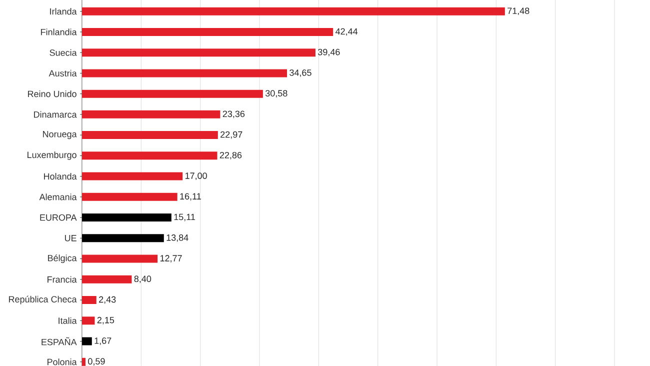 This screenshot has width=650, height=366. What do you see at coordinates (43, 300) in the screenshot?
I see `y-tick-label: República Checa` at bounding box center [43, 300].